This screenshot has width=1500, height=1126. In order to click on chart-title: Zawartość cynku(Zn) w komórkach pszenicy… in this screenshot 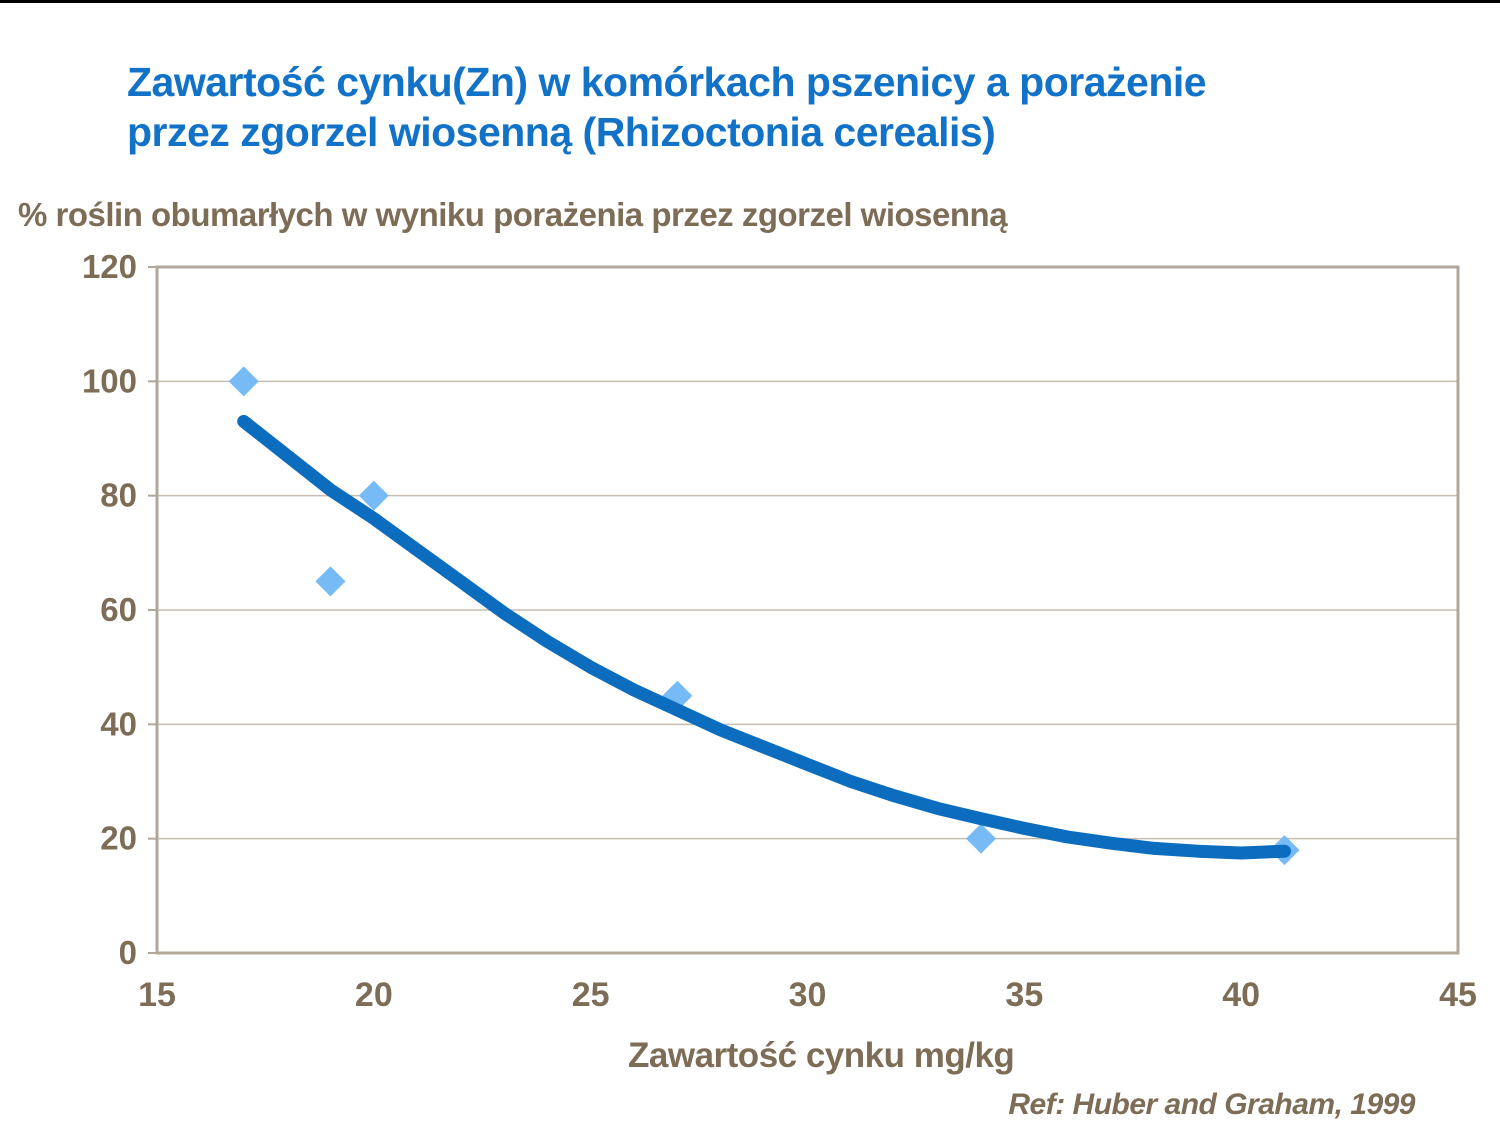, I will do `click(777, 107)`.